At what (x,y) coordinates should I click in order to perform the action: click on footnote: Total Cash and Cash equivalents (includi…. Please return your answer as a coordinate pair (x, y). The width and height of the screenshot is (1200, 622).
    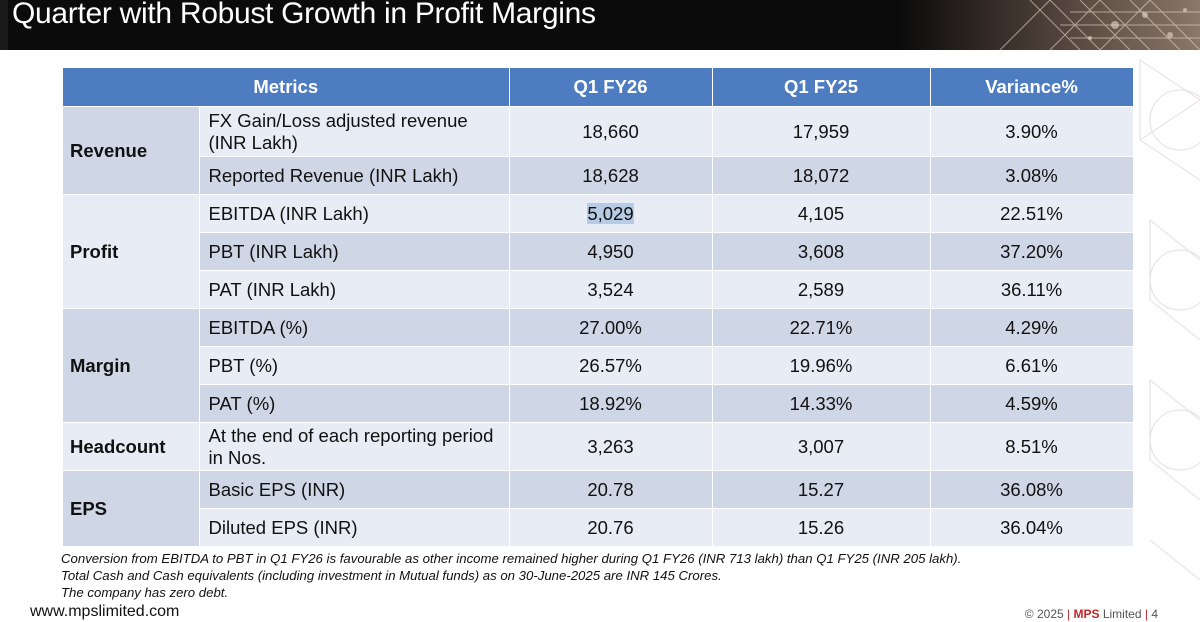
    Looking at the image, I should click on (391, 575).